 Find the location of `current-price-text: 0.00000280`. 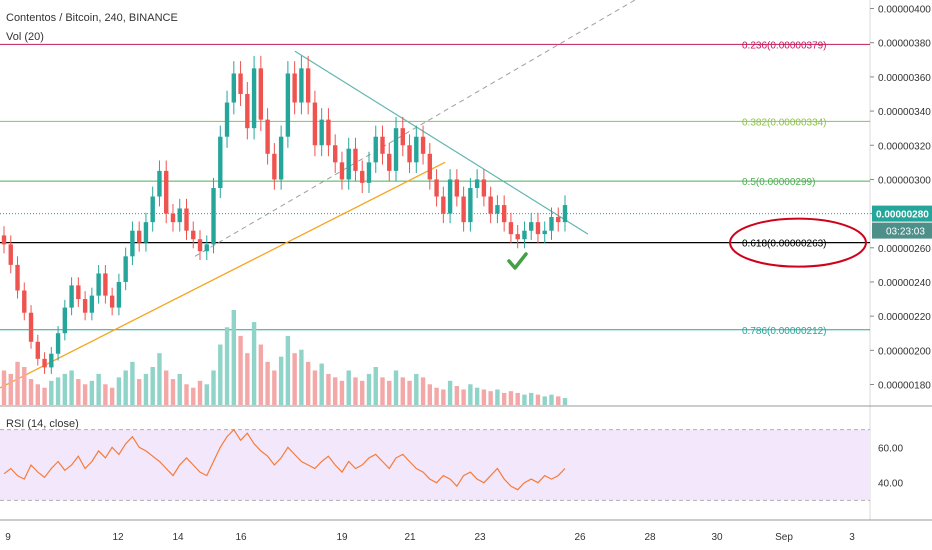

current-price-text: 0.00000280 is located at coordinates (902, 215).